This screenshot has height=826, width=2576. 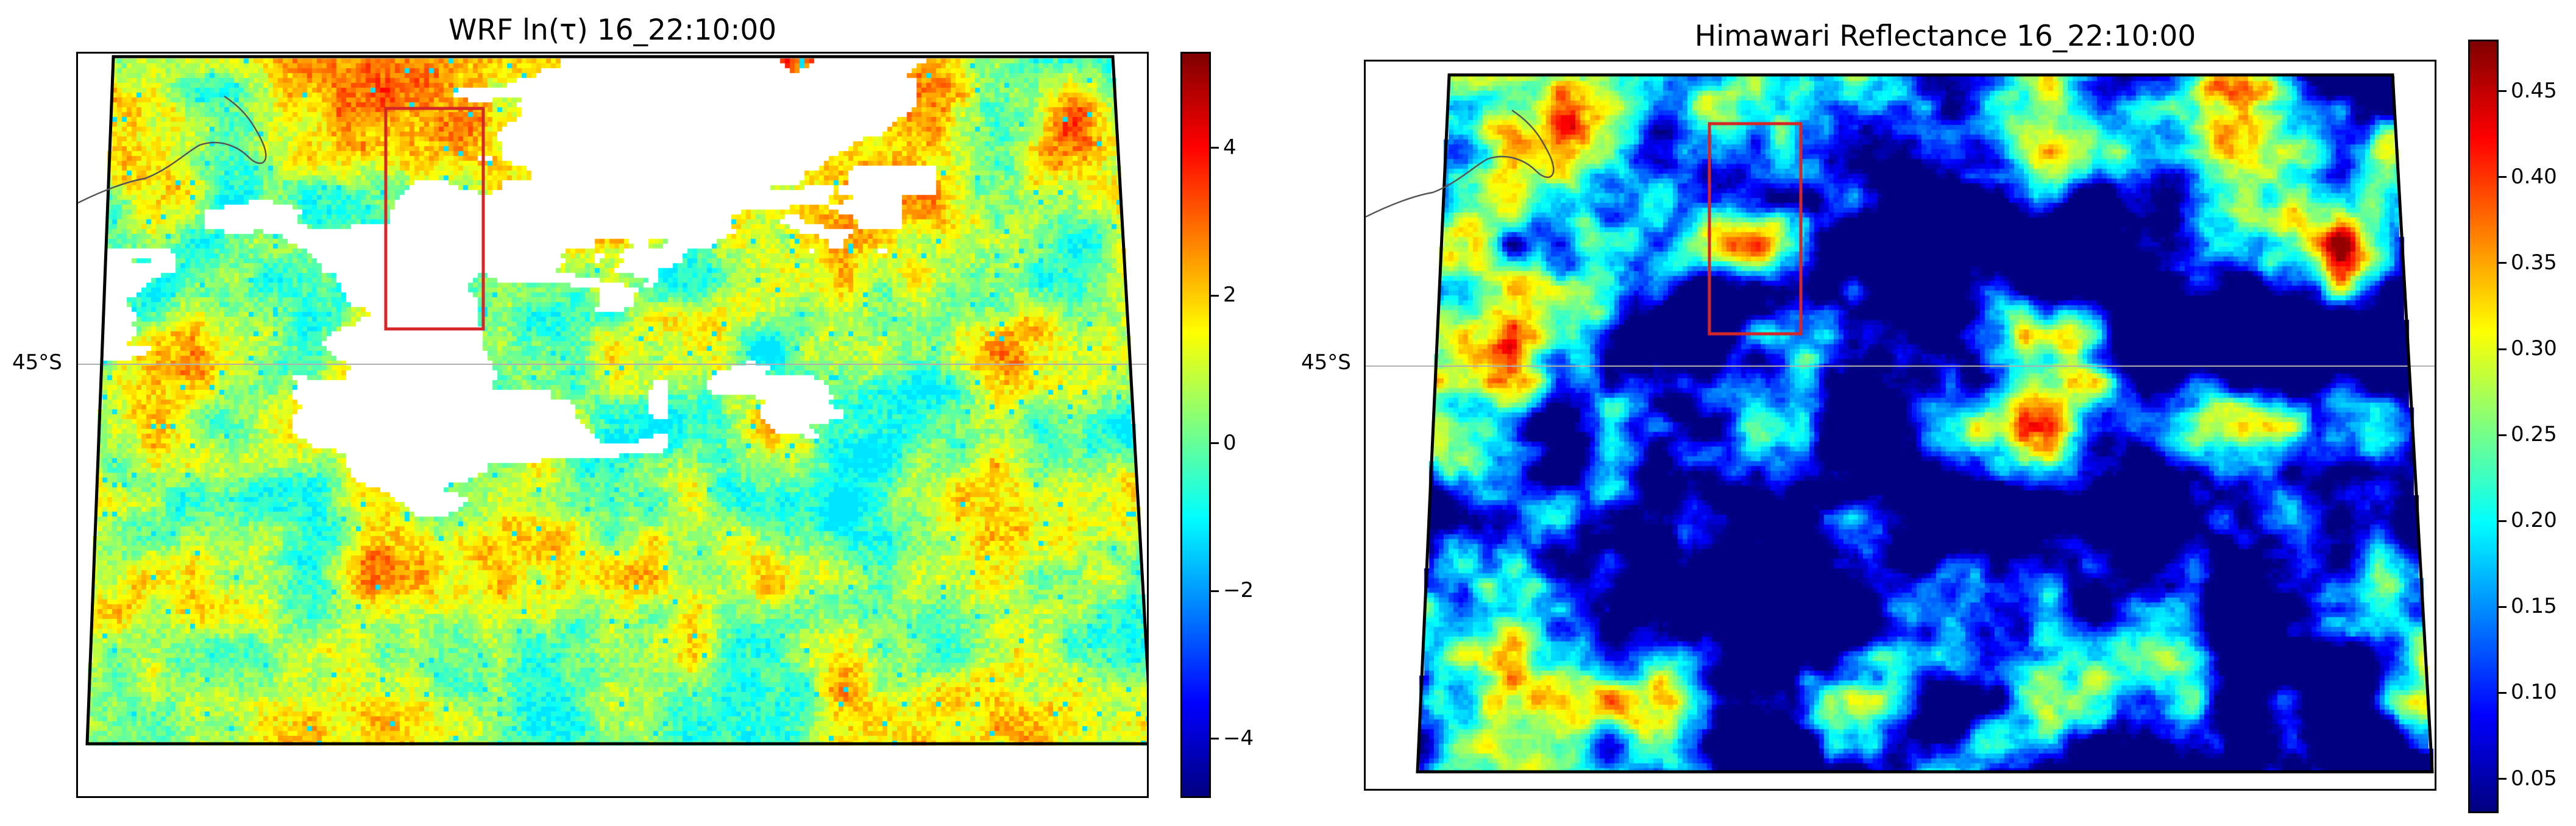 I want to click on colorbar-tick-label: −4, so click(x=1238, y=737).